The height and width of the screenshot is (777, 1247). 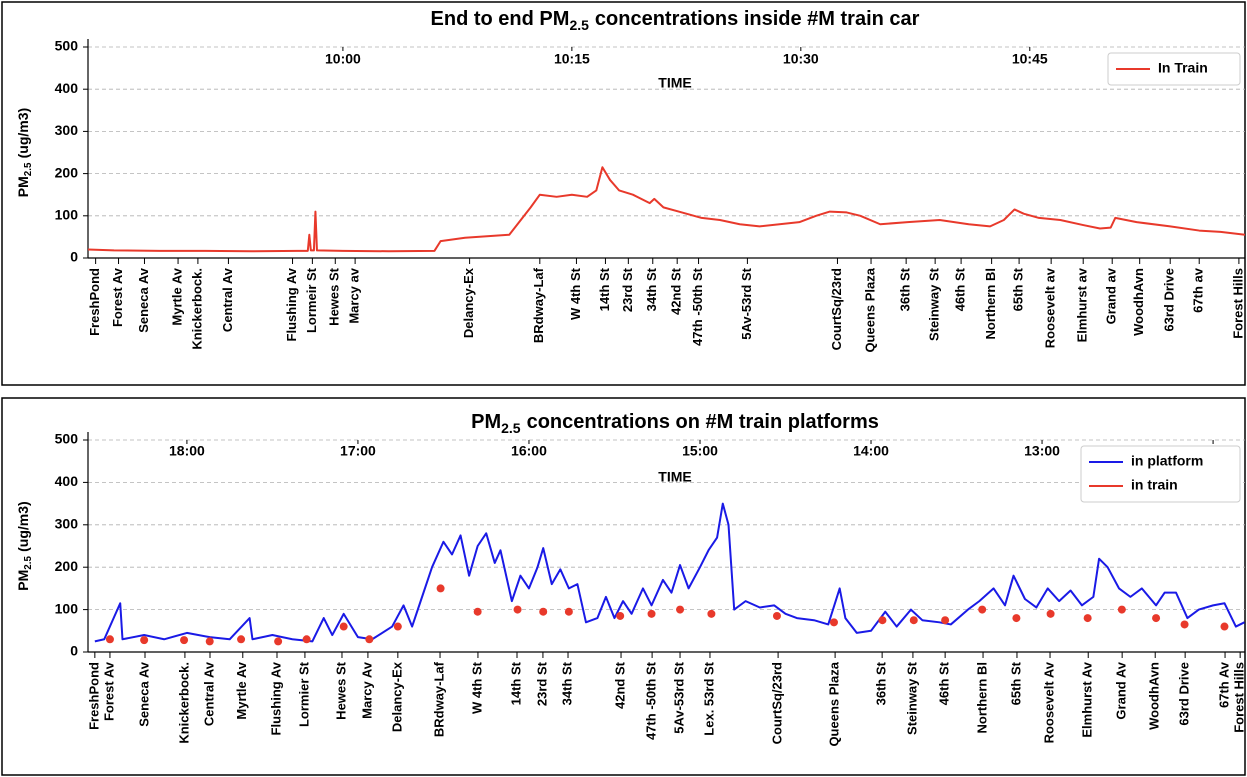 What do you see at coordinates (1167, 461) in the screenshot?
I see `legend-label: in platform` at bounding box center [1167, 461].